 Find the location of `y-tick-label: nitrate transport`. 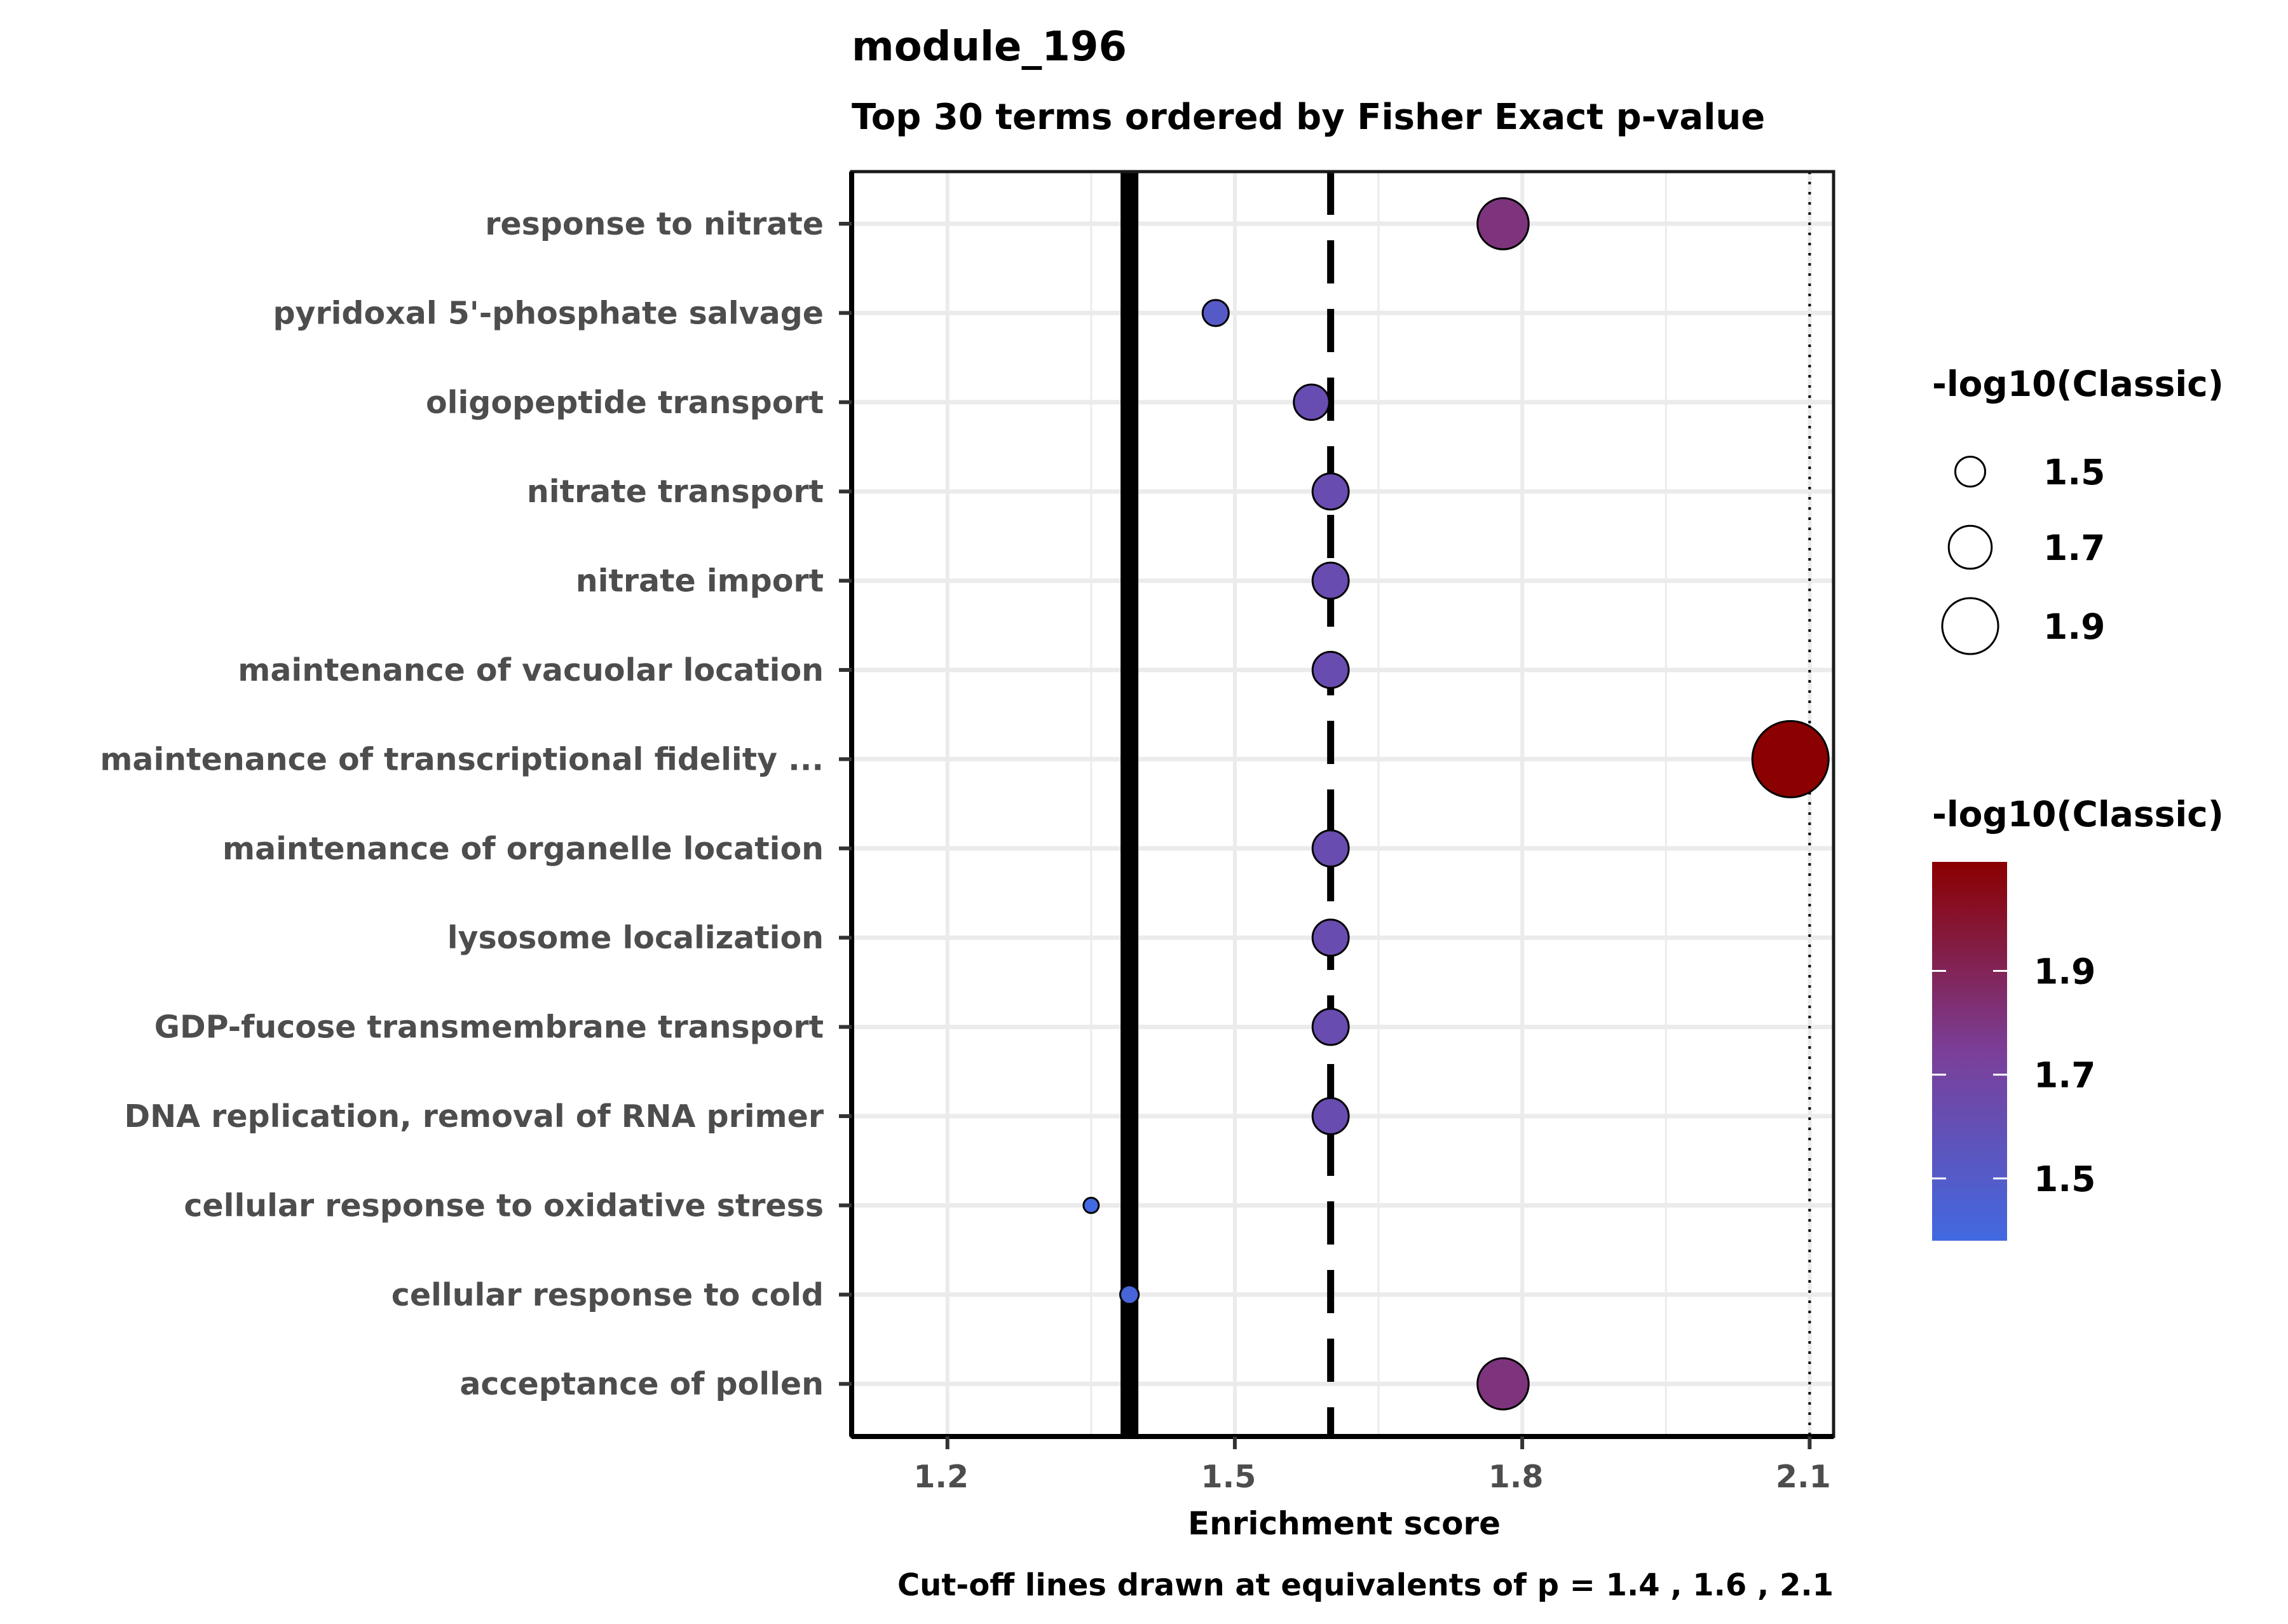

y-tick-label: nitrate transport is located at coordinates (675, 492).